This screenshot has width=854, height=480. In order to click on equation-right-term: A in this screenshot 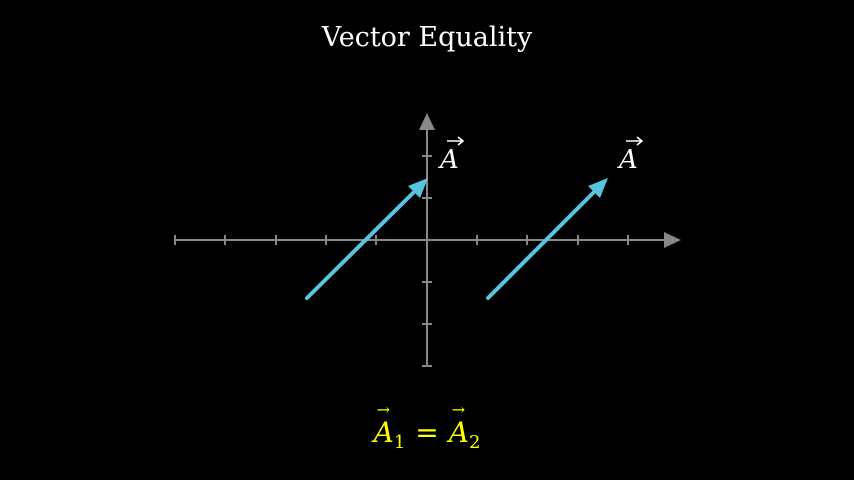, I will do `click(458, 424)`.